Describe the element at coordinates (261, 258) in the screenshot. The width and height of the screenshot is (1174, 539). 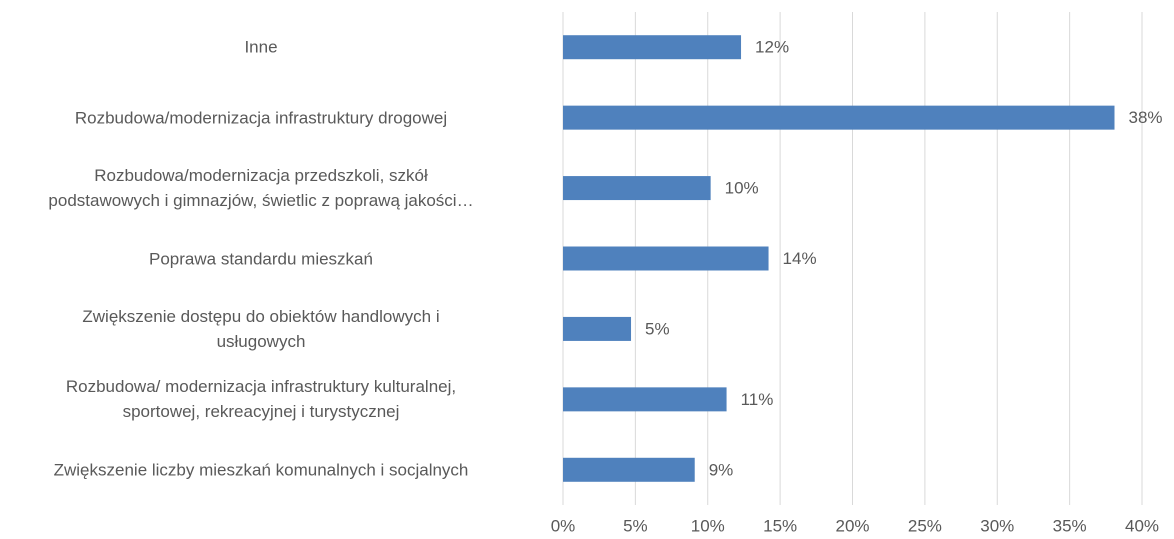
I see `y-tick-label: Poprawa standardu mieszkań` at that location.